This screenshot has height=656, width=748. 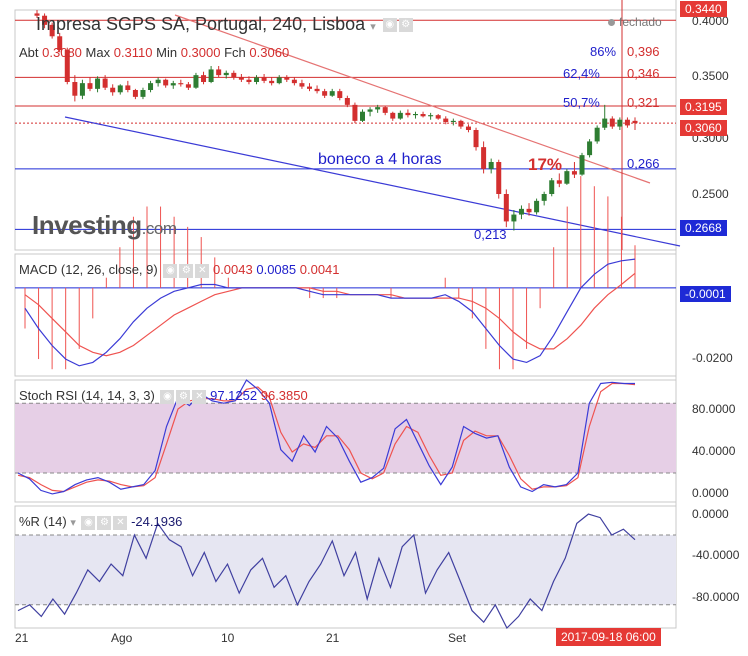 I want to click on cursor-date-box: 2017-09-18 06:00, so click(x=608, y=637).